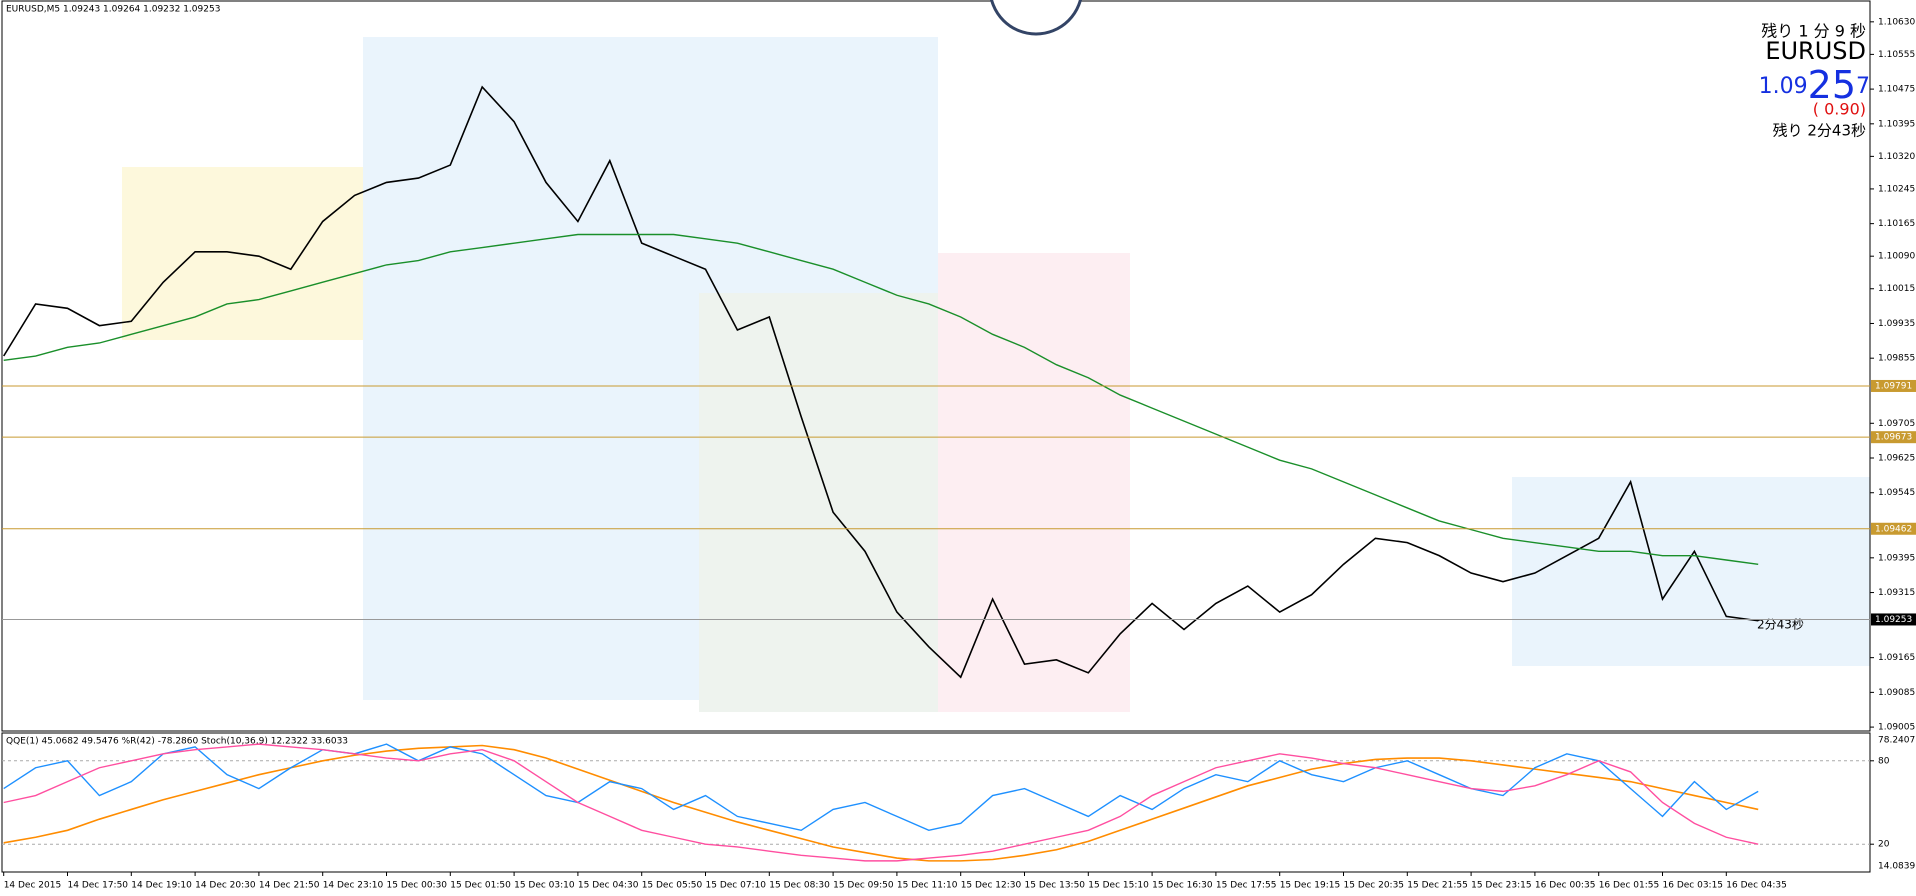  What do you see at coordinates (161, 886) in the screenshot?
I see `x-tick-label: 14 Dec 19:10` at bounding box center [161, 886].